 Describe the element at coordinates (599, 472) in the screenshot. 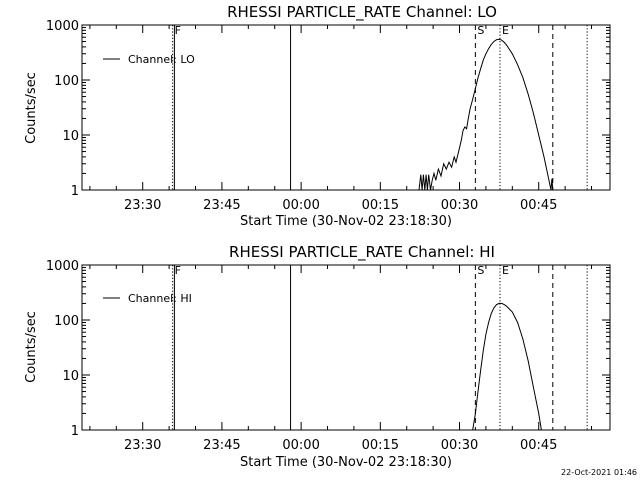

I see `footer-timestamp: 22-Oct-2021 01:46` at that location.